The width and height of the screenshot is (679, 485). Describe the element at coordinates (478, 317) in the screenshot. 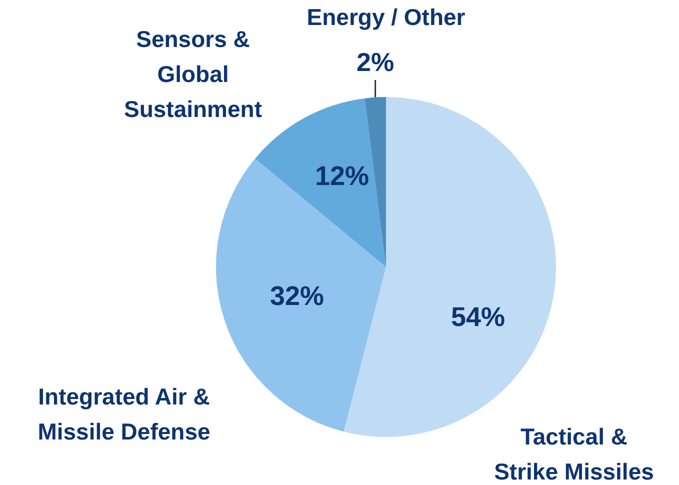

I see `data-label: 54%` at that location.